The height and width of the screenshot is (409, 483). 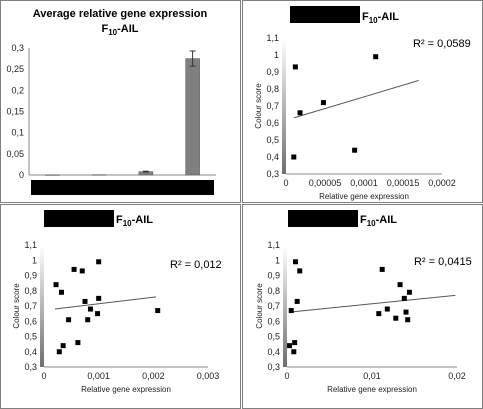 What do you see at coordinates (153, 376) in the screenshot?
I see `x-tick-label: 0,002` at bounding box center [153, 376].